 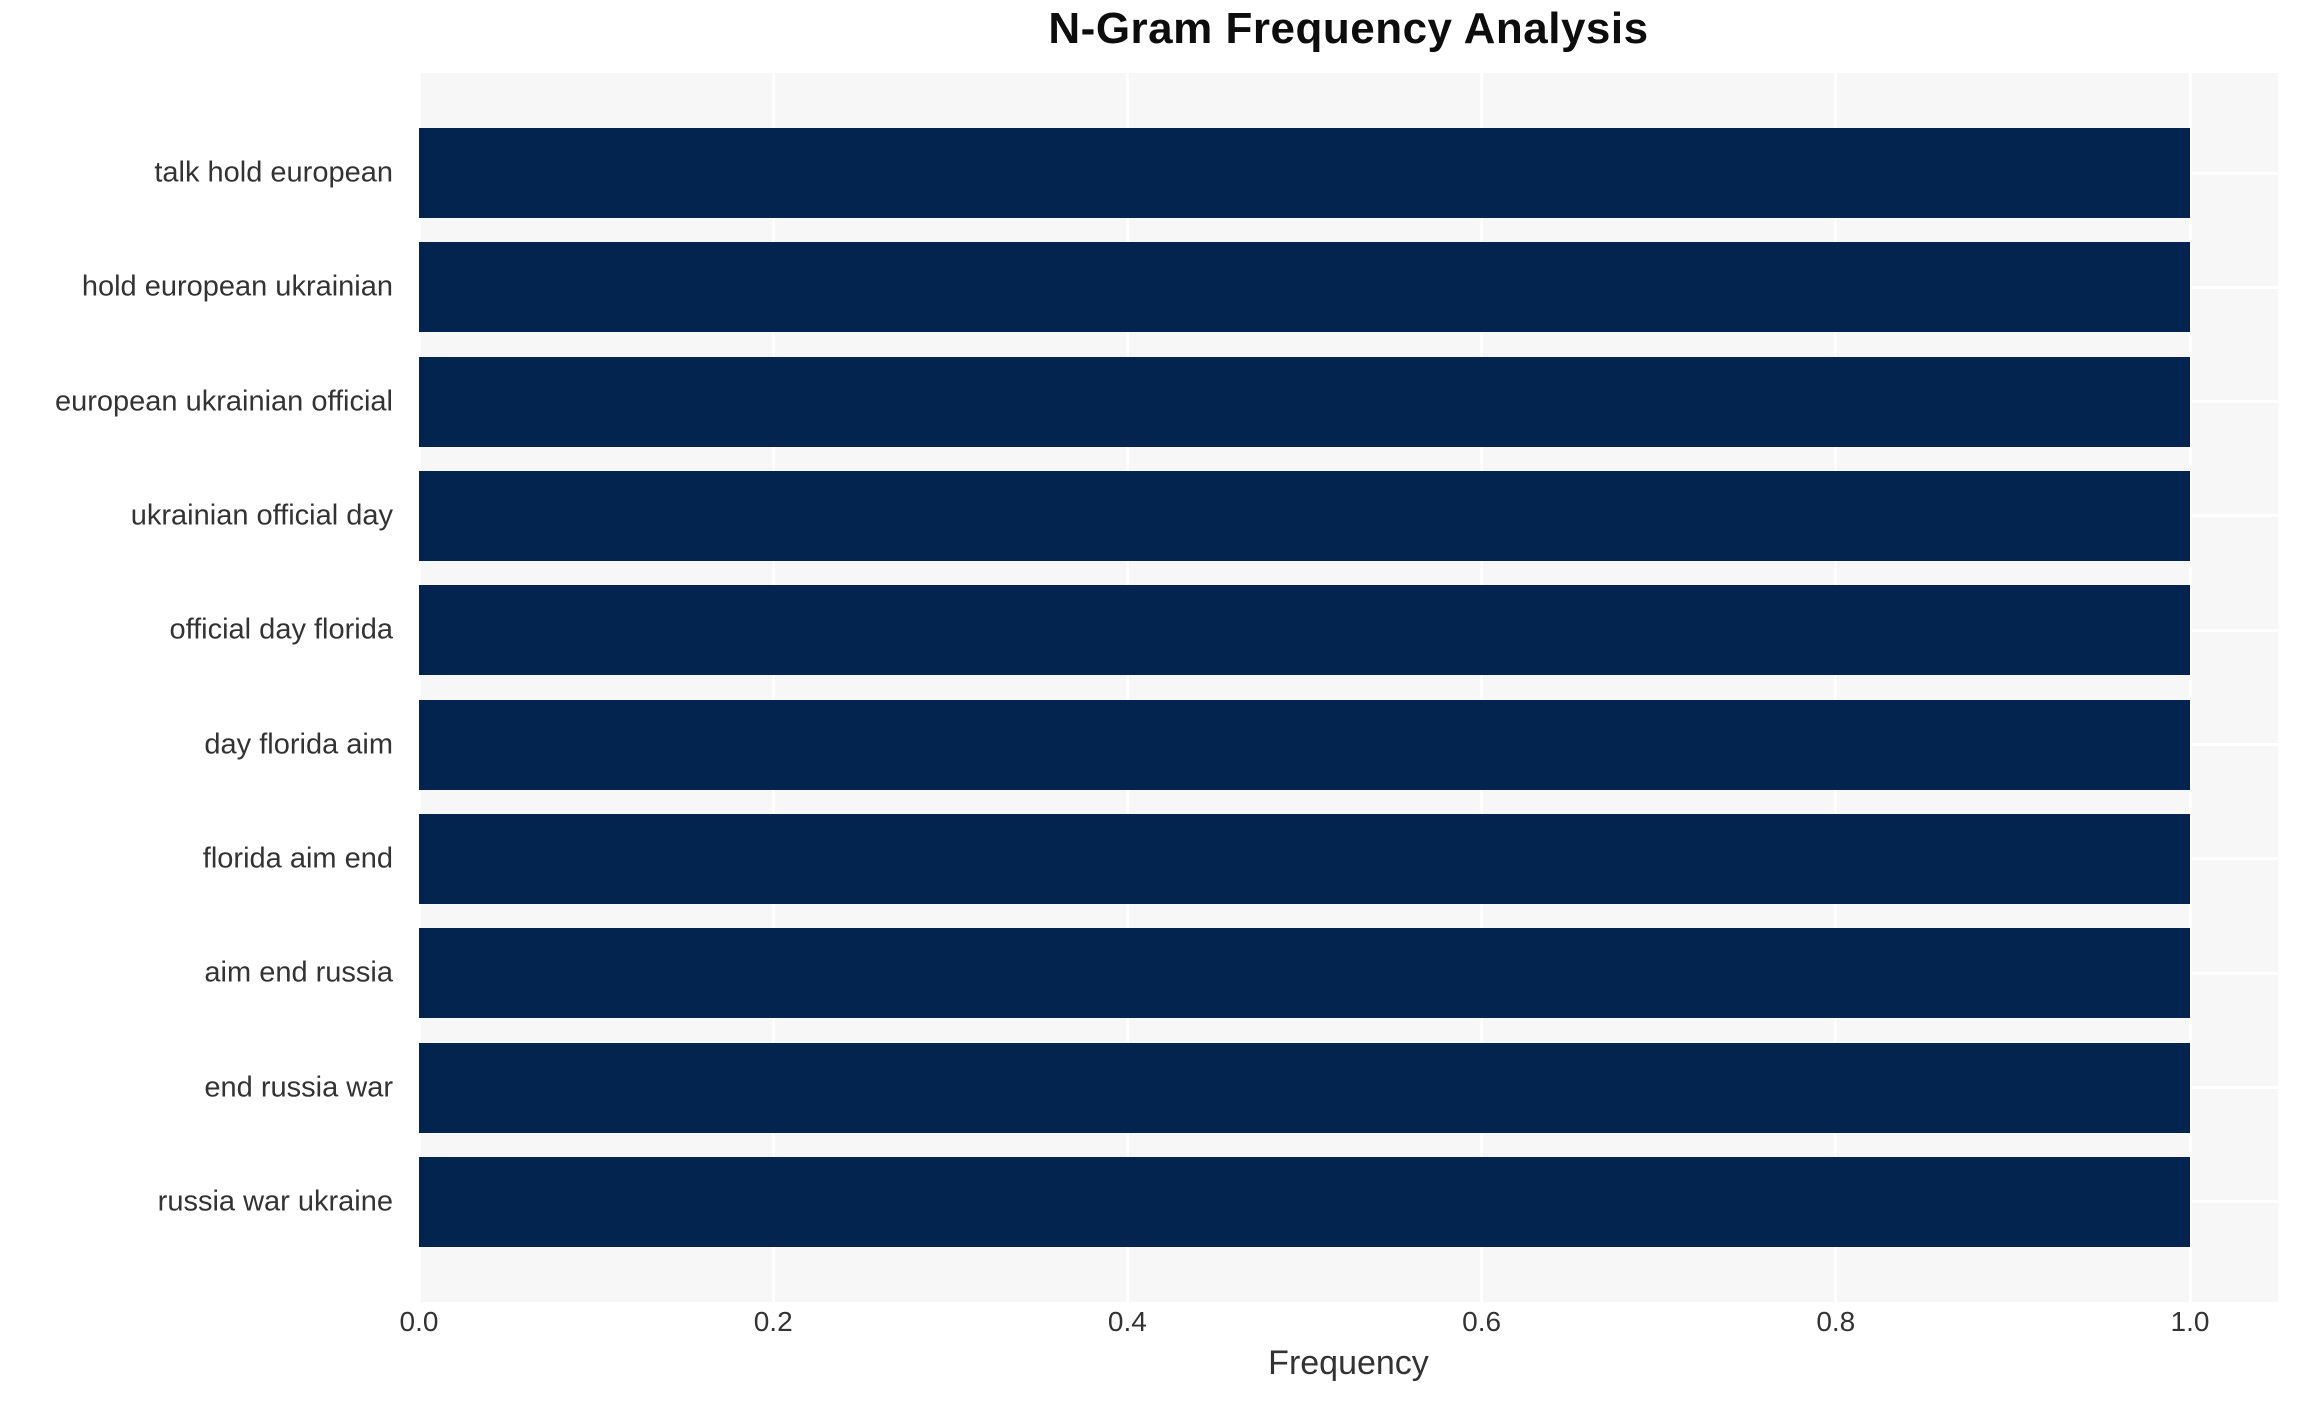 I want to click on y-axis-category-label: european ukrainian official, so click(x=223, y=401).